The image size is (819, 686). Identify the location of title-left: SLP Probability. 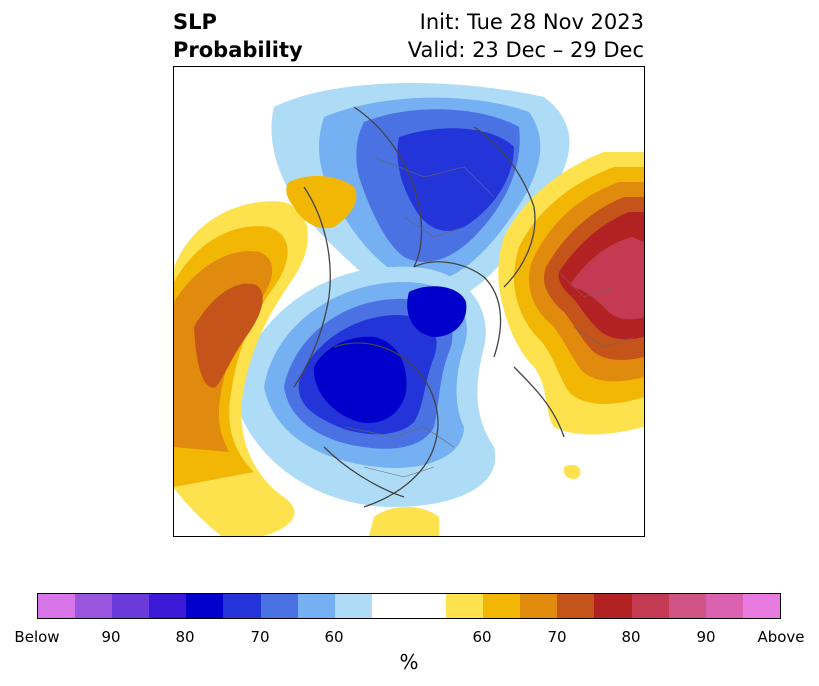
(238, 36).